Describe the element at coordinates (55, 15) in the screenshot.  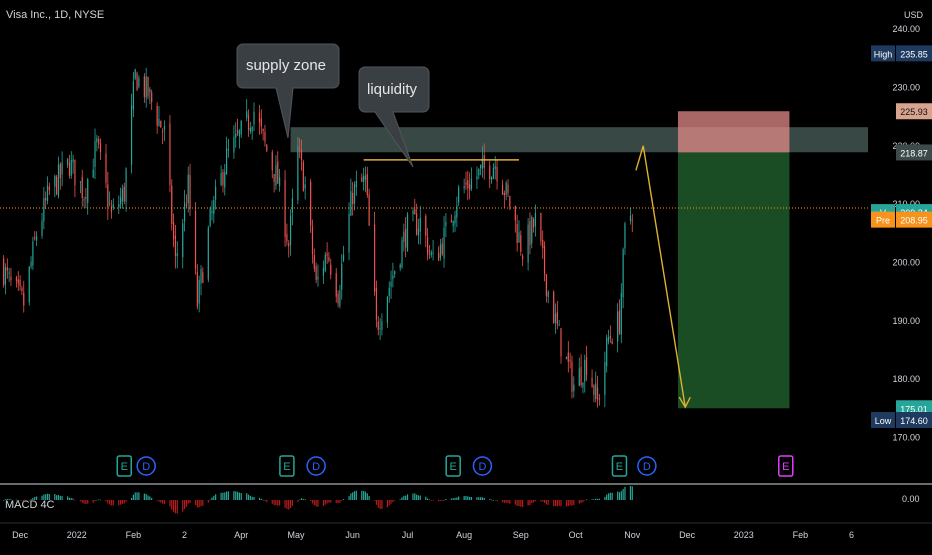
I see `symbol-title: Visa Inc., 1D, NYSE` at that location.